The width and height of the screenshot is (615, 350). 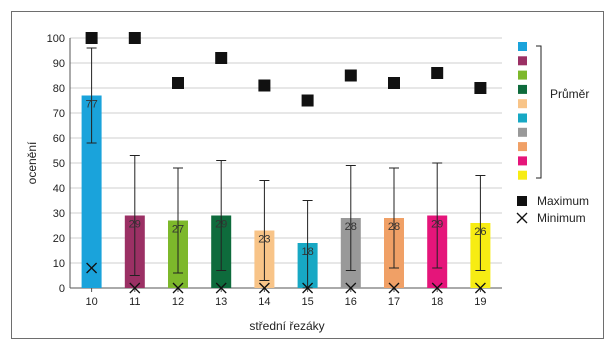 What do you see at coordinates (264, 240) in the screenshot?
I see `data-label-14: 23` at bounding box center [264, 240].